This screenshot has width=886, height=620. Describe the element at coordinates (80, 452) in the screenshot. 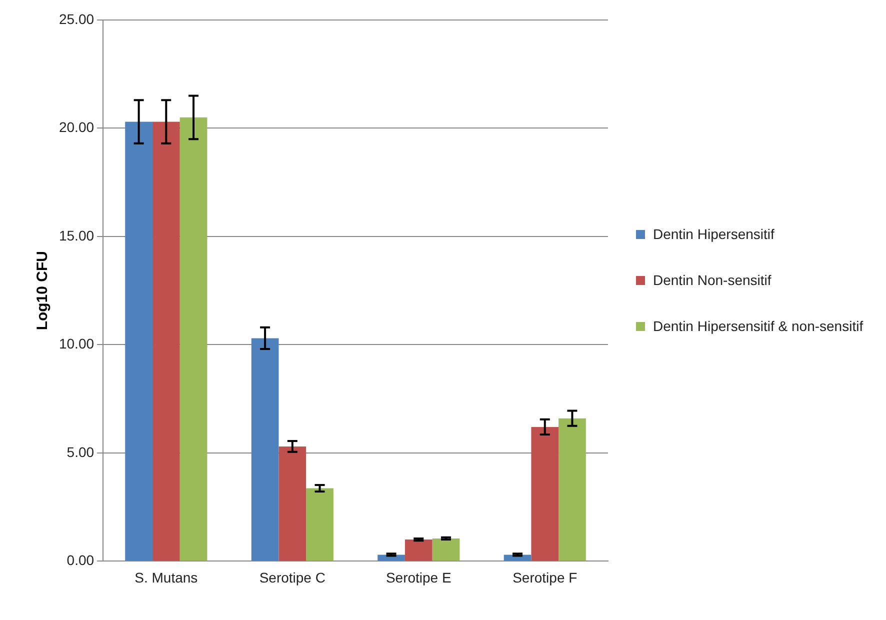

I see `y-tick-label: 5.00` at that location.